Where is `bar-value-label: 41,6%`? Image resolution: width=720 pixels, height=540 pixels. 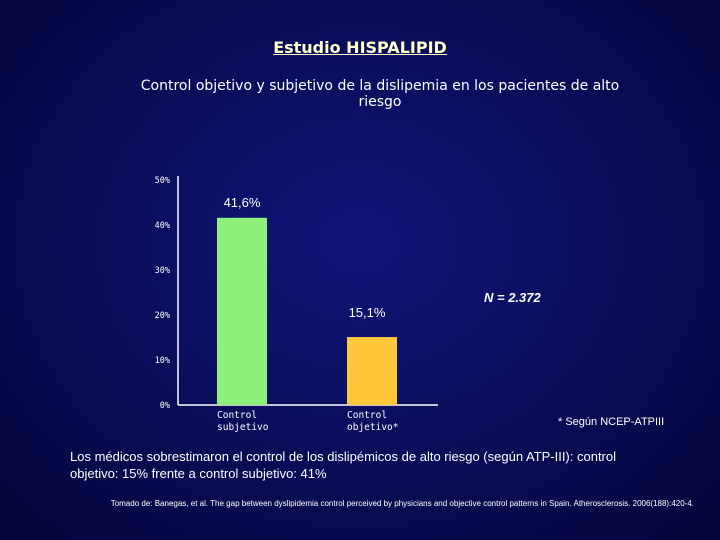
bar-value-label: 41,6% is located at coordinates (242, 202).